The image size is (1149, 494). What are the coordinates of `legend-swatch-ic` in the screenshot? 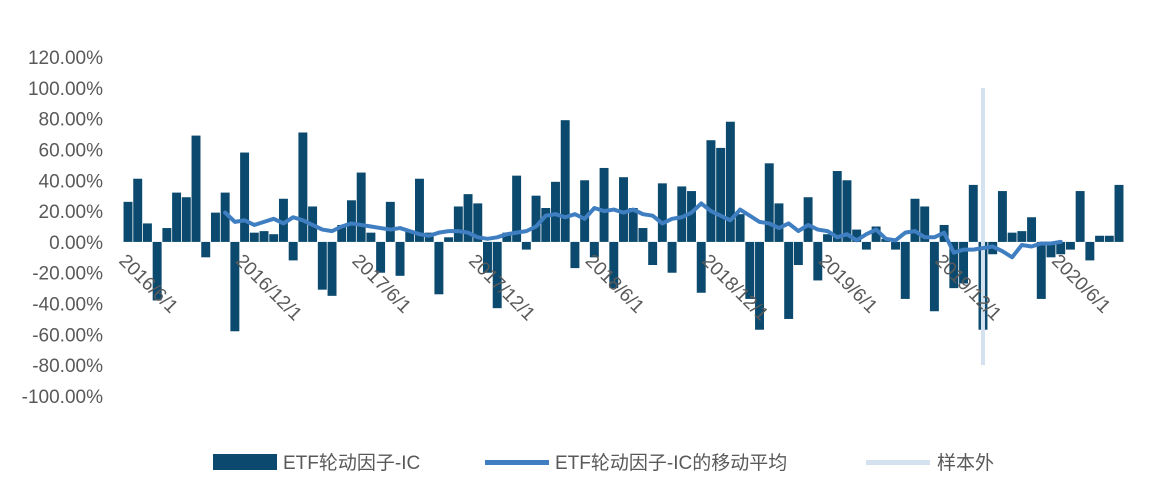 It's located at (245, 462).